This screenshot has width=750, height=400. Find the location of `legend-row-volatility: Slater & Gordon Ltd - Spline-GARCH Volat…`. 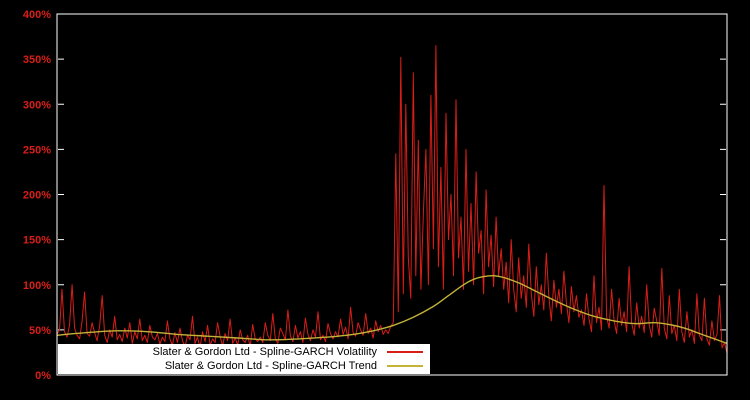

legend-row-volatility: Slater & Gordon Ltd - Spline-GARCH Volat… is located at coordinates (244, 352).